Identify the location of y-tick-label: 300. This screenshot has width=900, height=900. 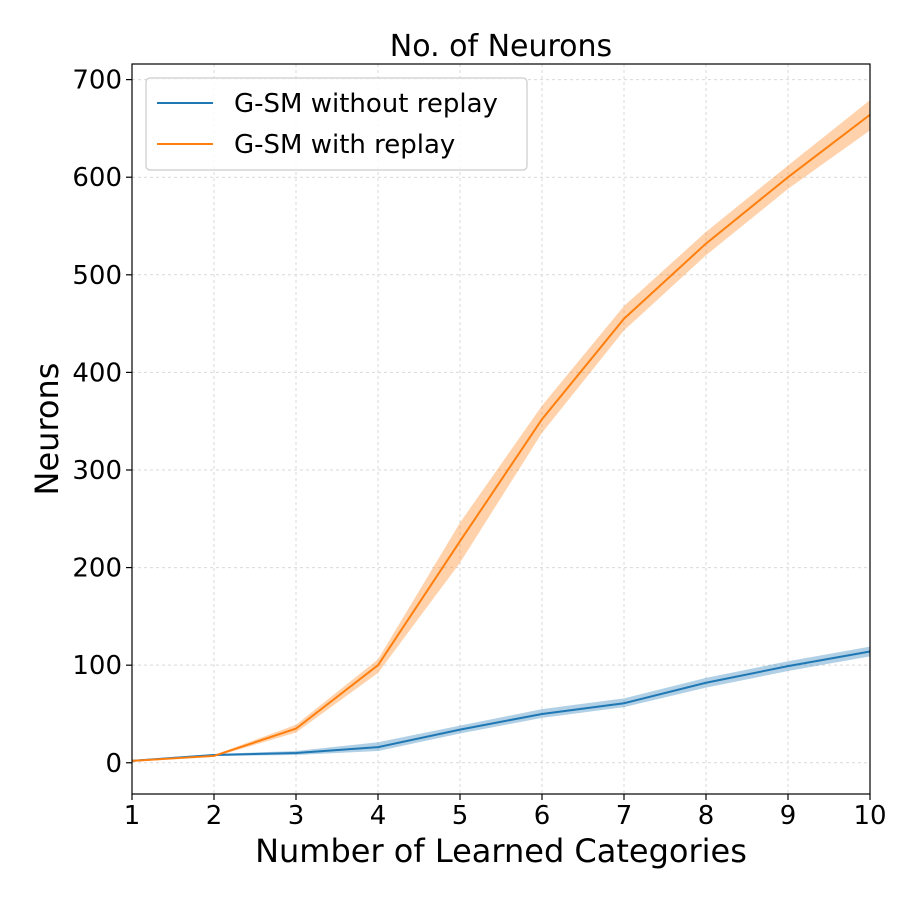
(97, 471).